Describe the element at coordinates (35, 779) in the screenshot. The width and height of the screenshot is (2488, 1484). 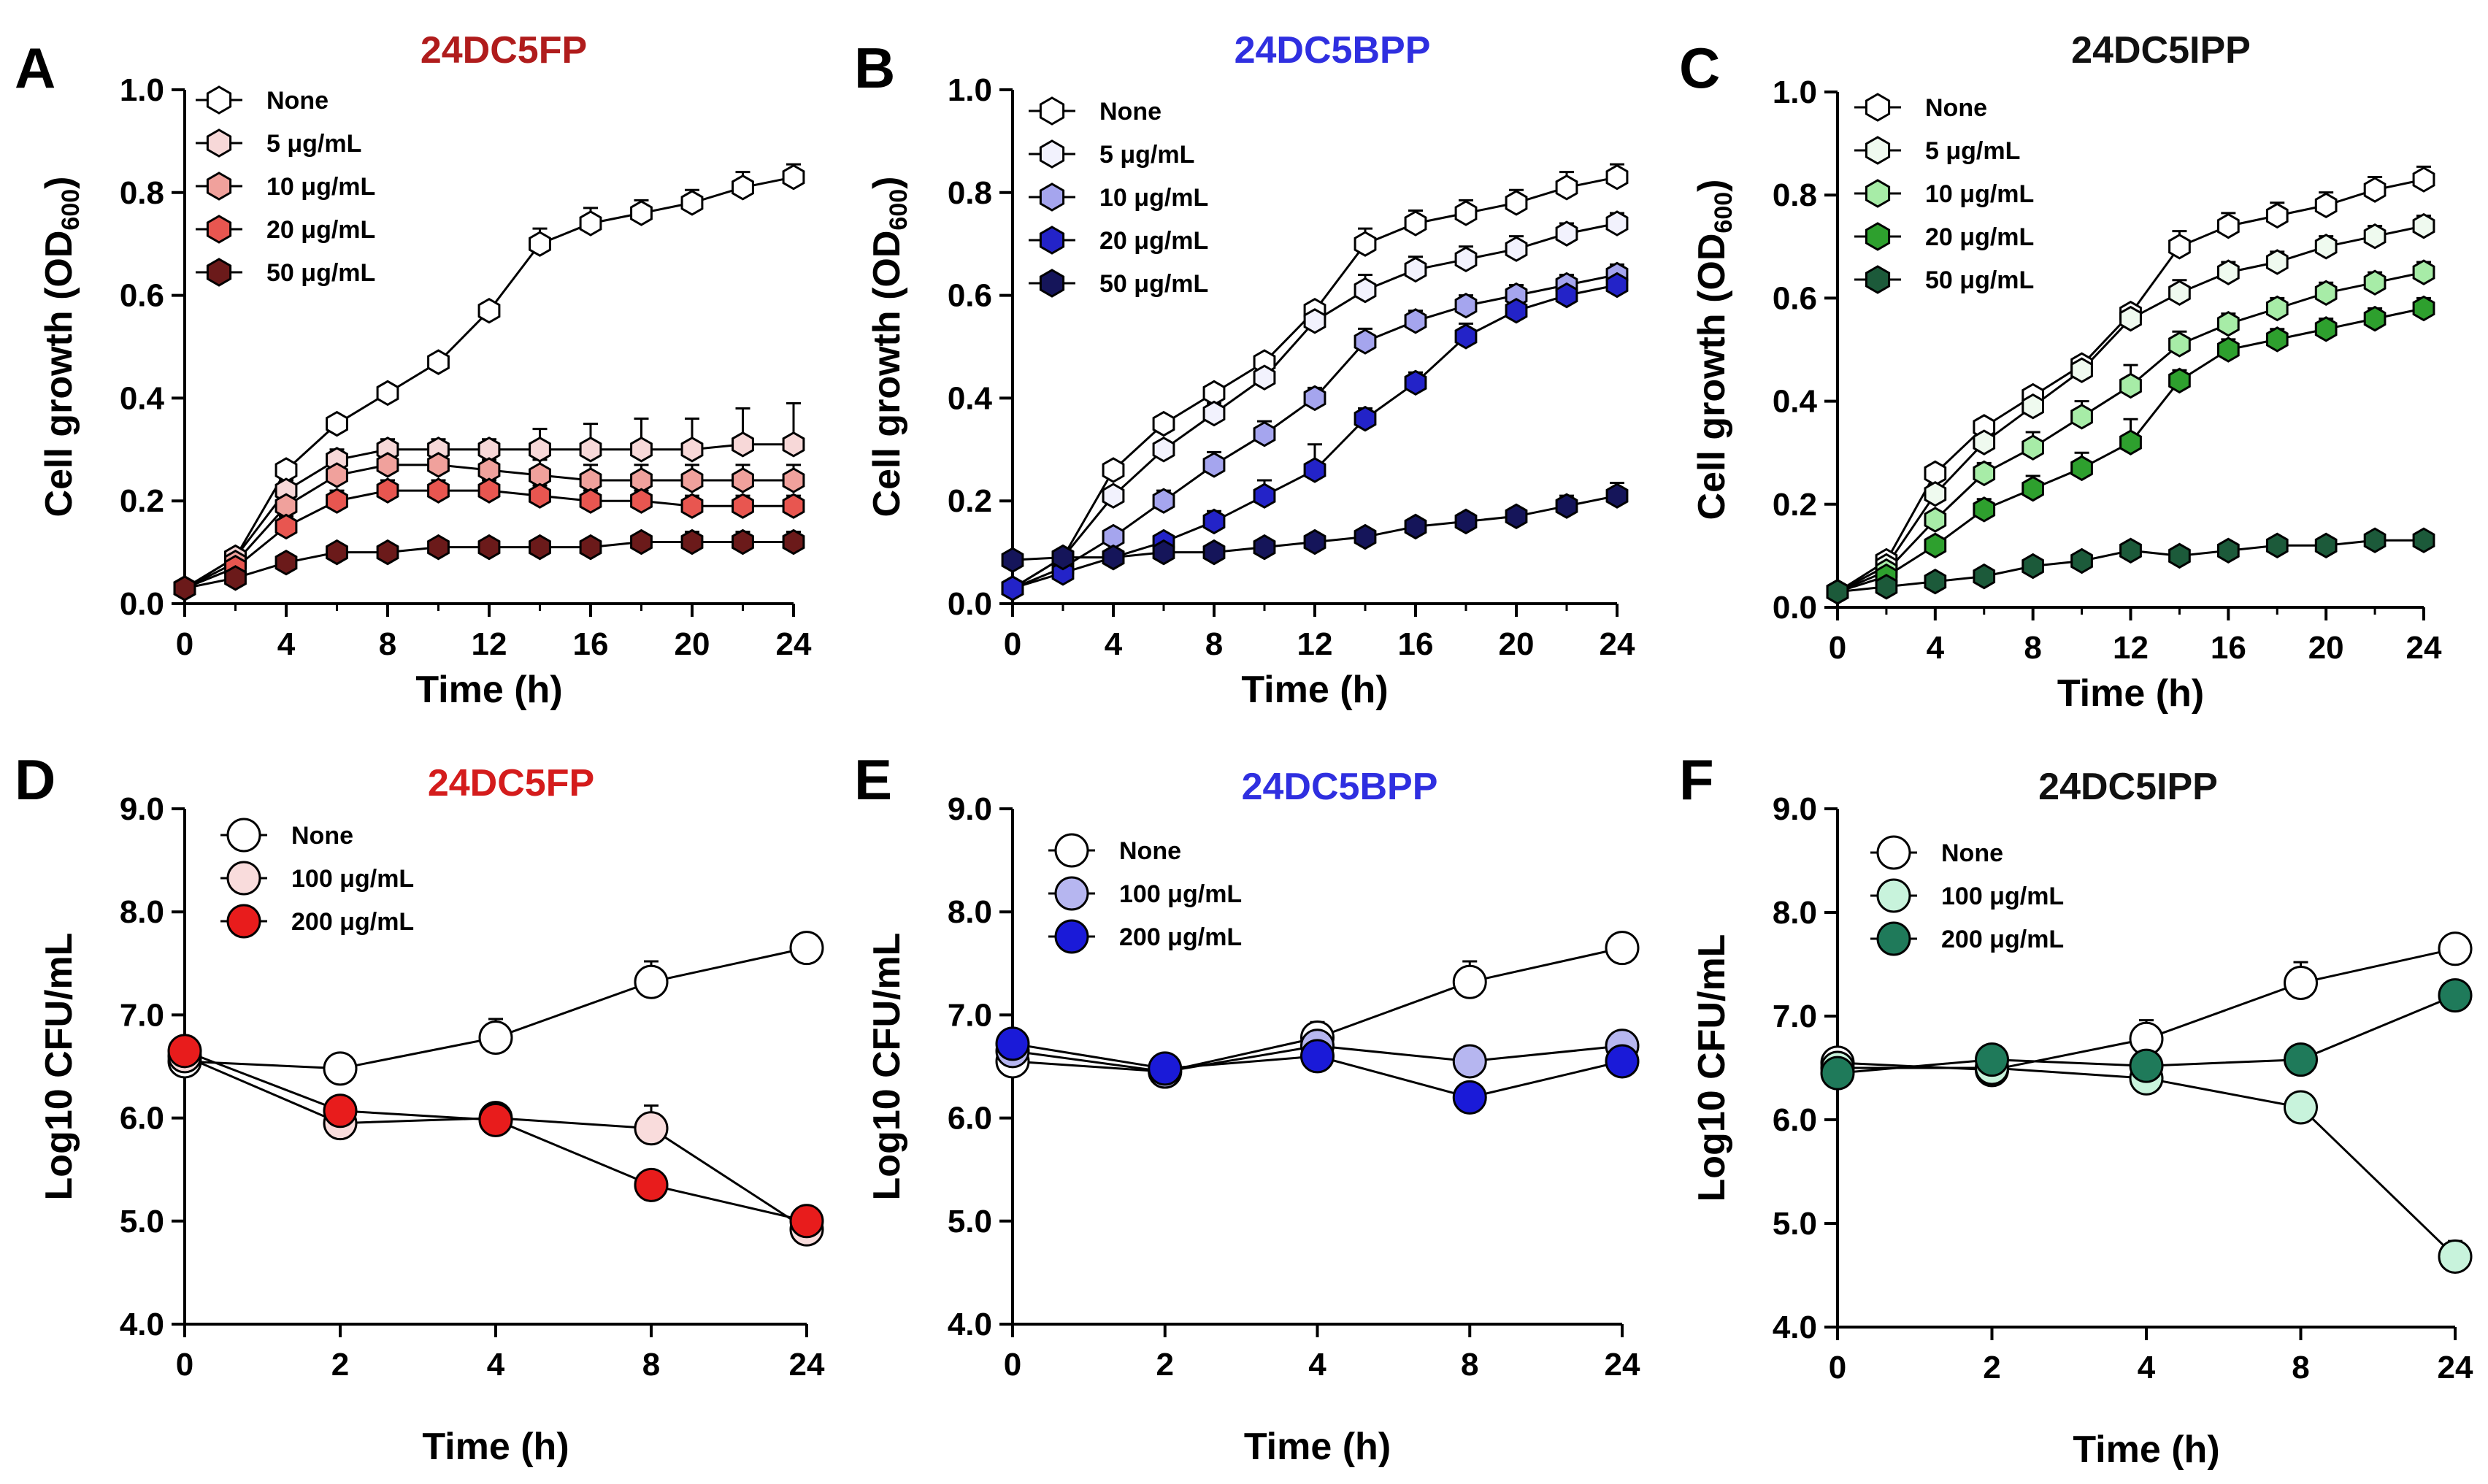
I see `panel-letter: D` at that location.